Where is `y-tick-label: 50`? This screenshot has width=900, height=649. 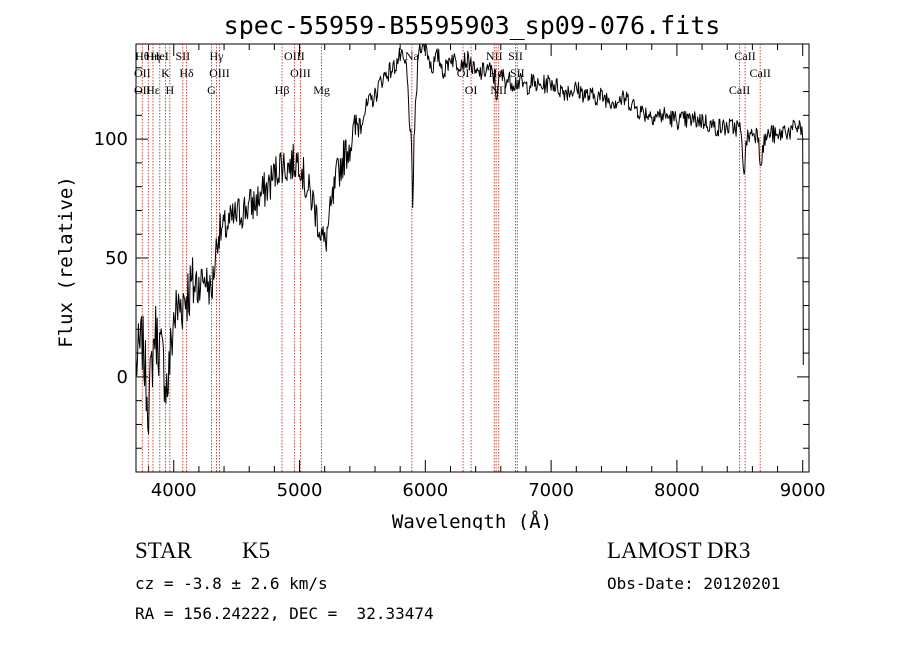 y-tick-label: 50 is located at coordinates (116, 258).